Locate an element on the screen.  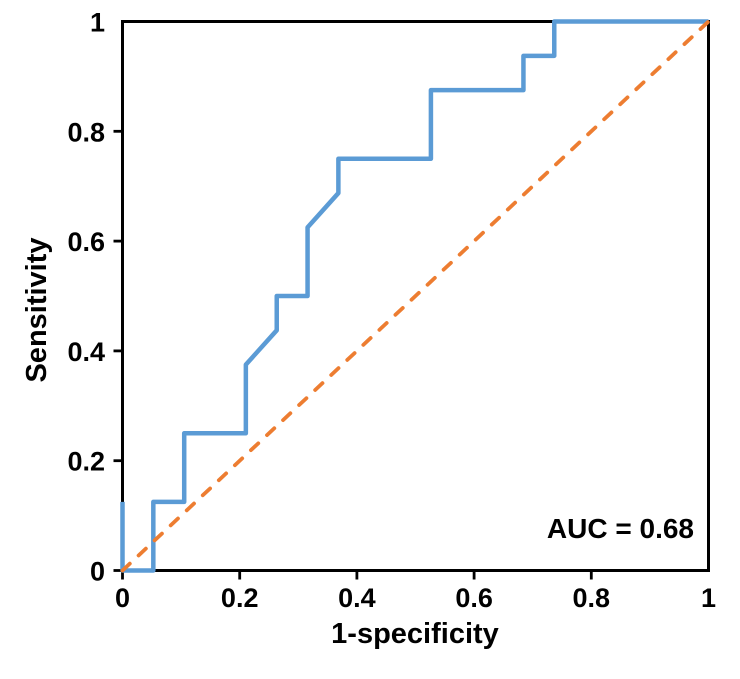
x-tick-label: 0.8 is located at coordinates (592, 598).